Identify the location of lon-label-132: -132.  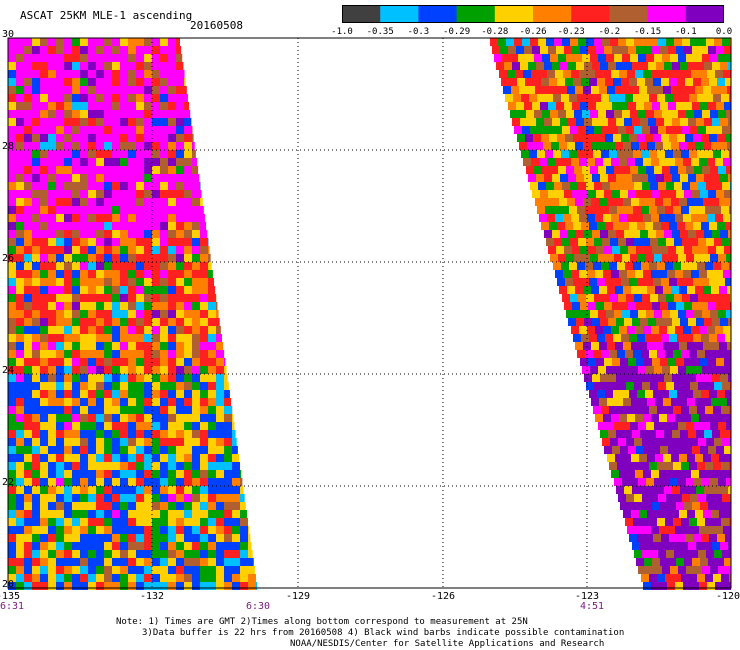
(152, 596).